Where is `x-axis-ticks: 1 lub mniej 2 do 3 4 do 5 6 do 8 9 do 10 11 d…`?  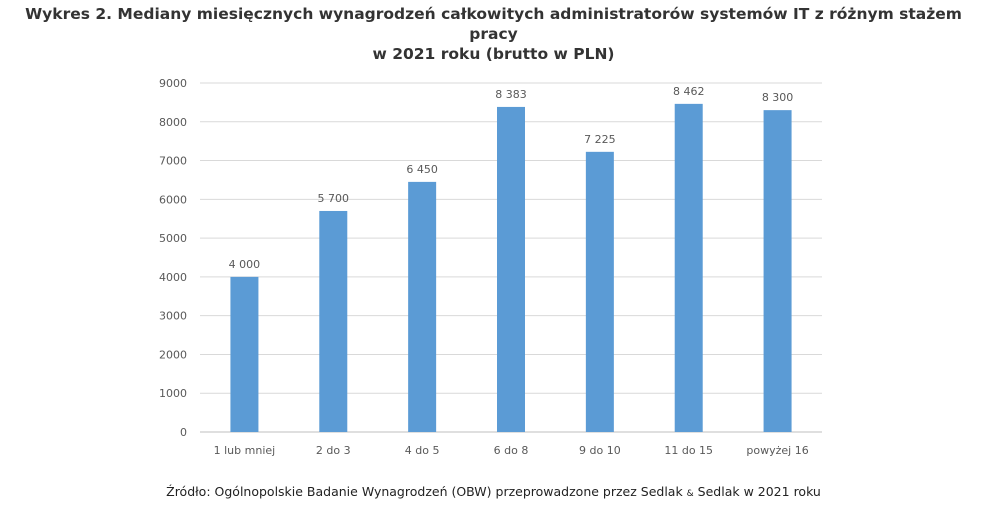
x-axis-ticks: 1 lub mniej 2 do 3 4 do 5 6 do 8 9 do 10 11 d… is located at coordinates (511, 450).